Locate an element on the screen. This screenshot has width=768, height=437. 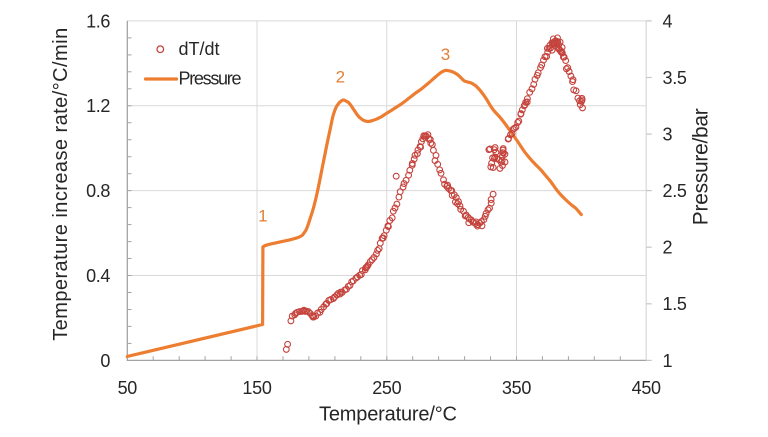
svg-text: 0 is located at coordinates (105, 361).